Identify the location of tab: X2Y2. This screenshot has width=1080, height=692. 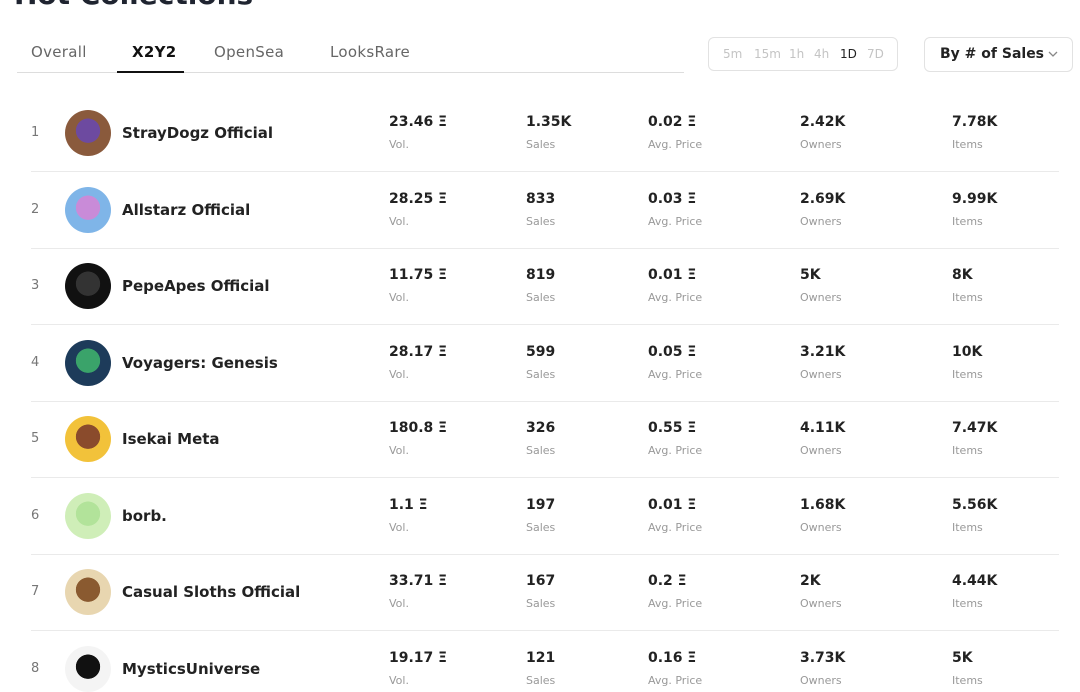
(154, 52).